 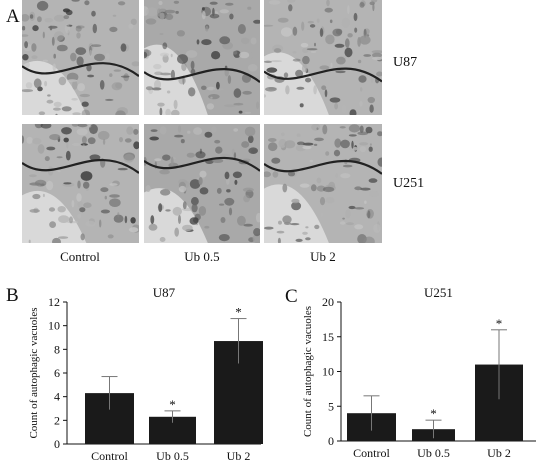 What do you see at coordinates (291, 296) in the screenshot?
I see `panel-c-letter: C` at bounding box center [291, 296].